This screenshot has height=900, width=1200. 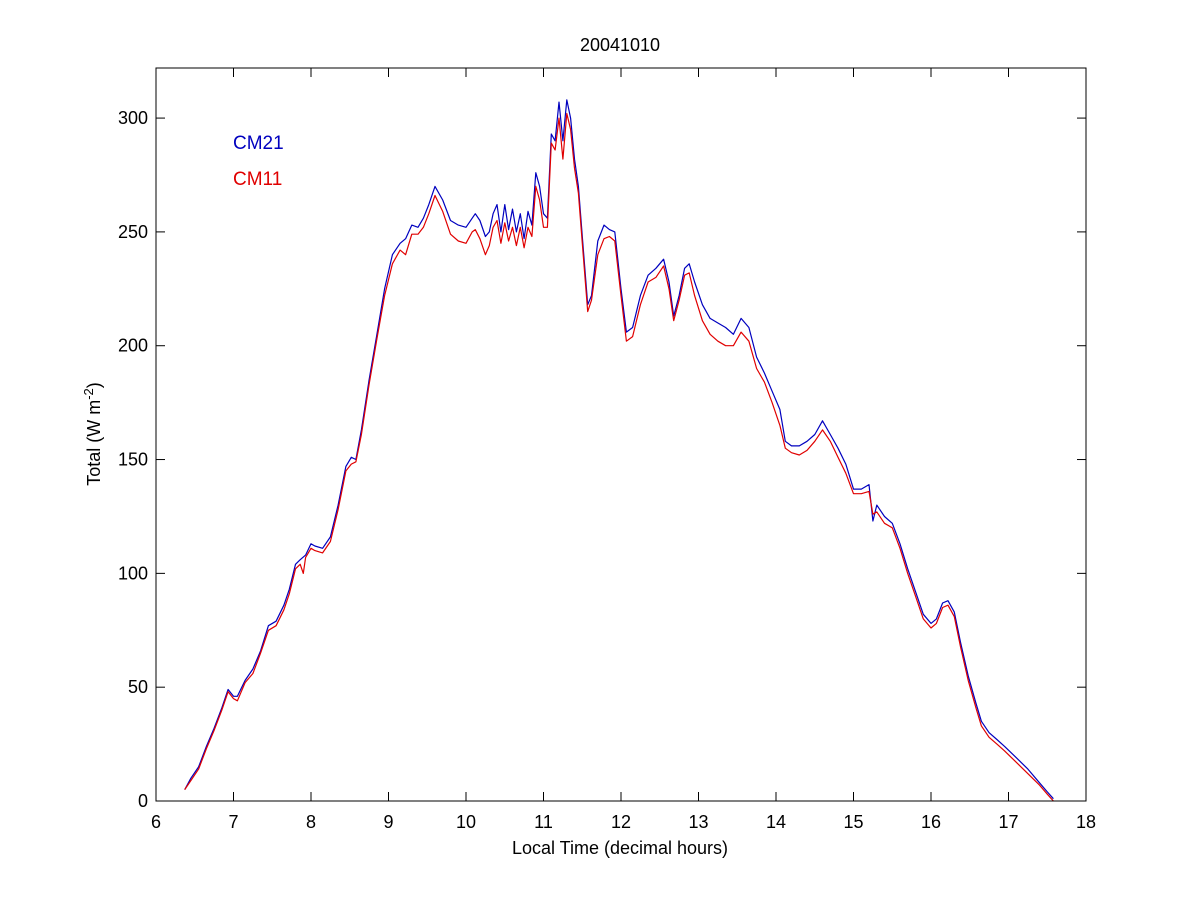 I want to click on x-tick-label: 16, so click(x=931, y=822).